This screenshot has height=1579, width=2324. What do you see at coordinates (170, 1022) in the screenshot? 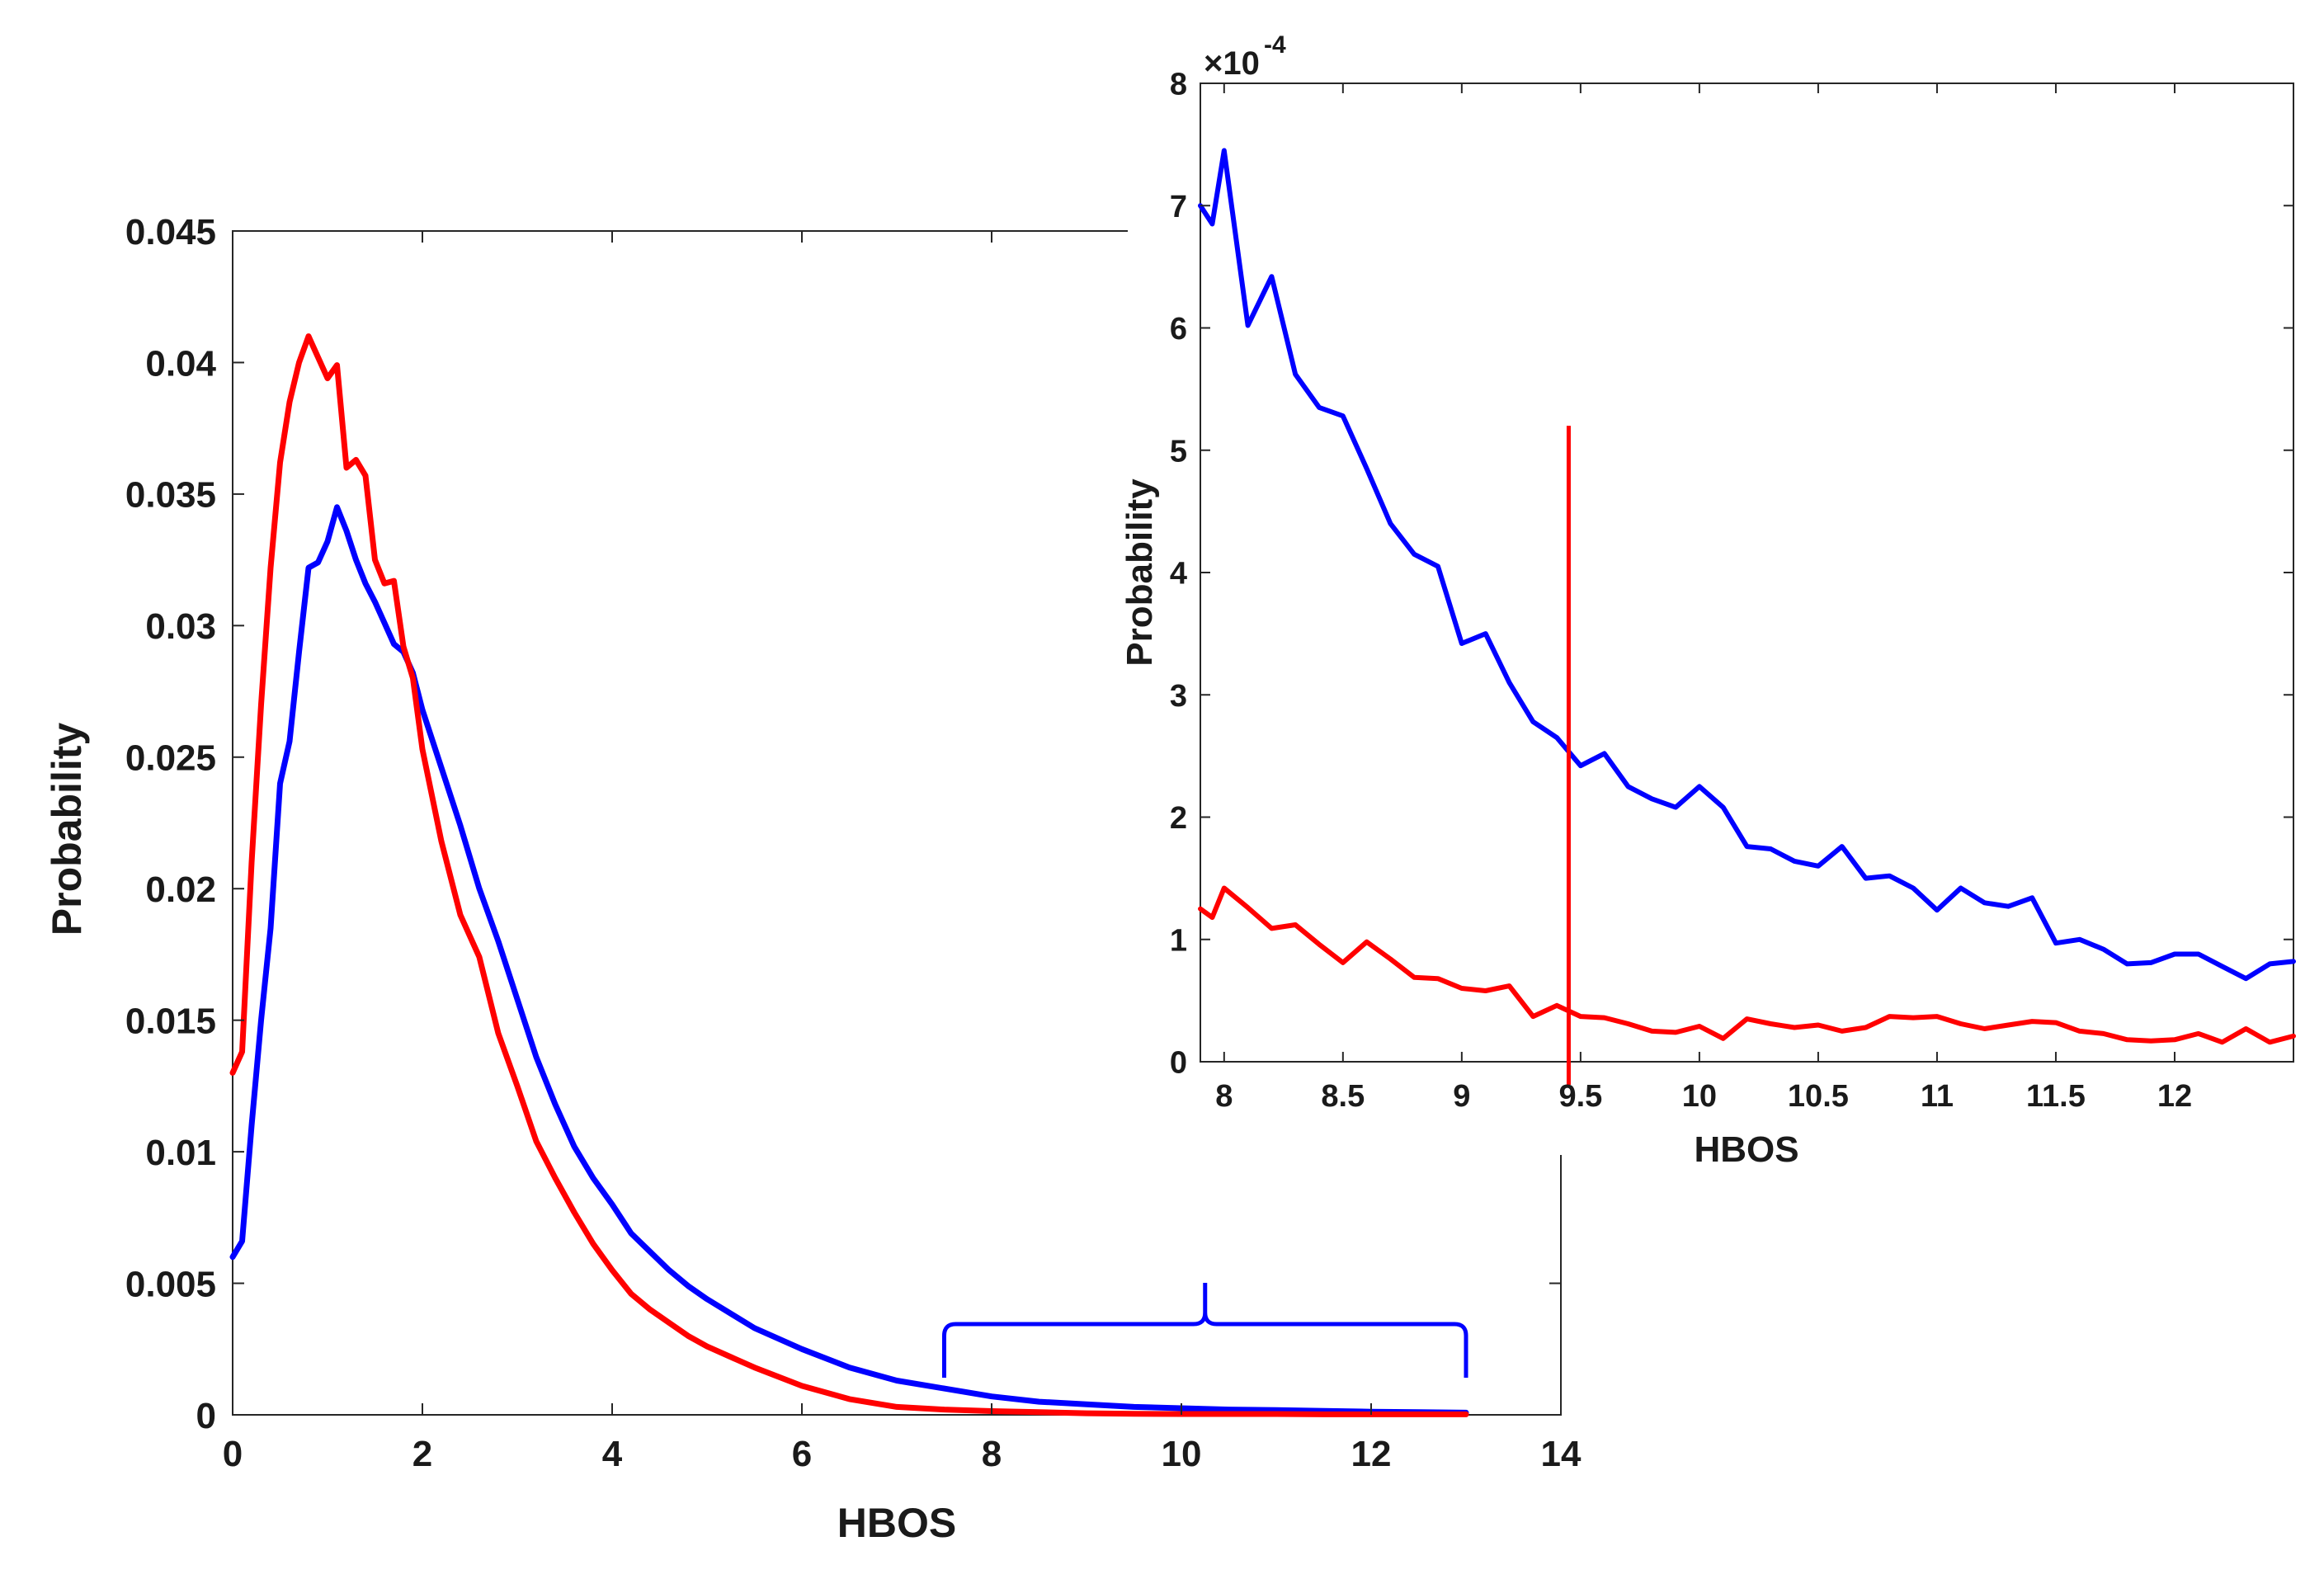
I see `main-y-tick-label: 0.015` at bounding box center [170, 1022].